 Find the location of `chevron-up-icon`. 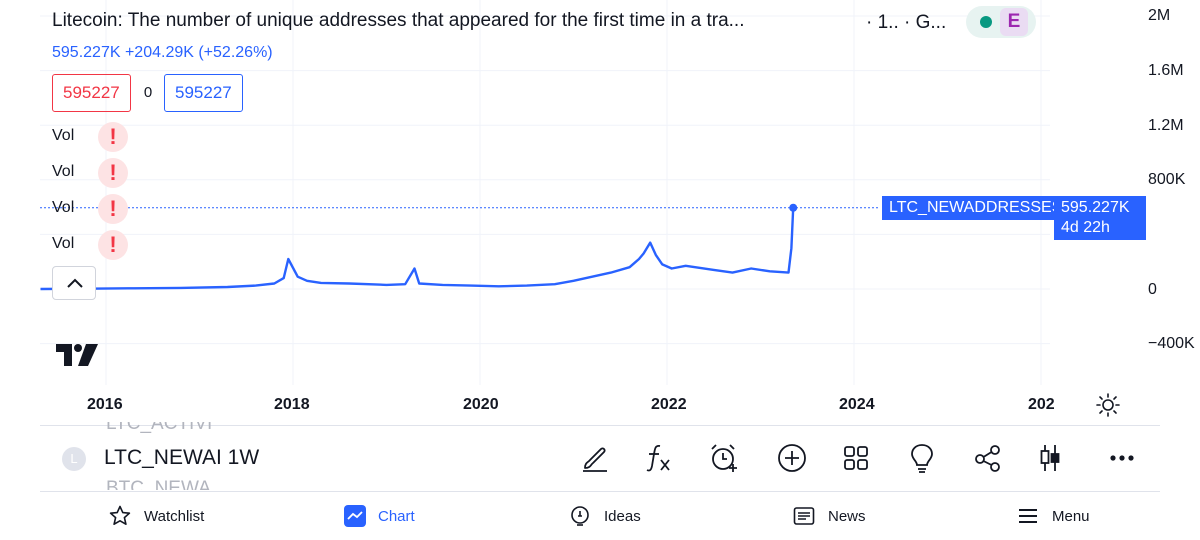

chevron-up-icon is located at coordinates (75, 283).